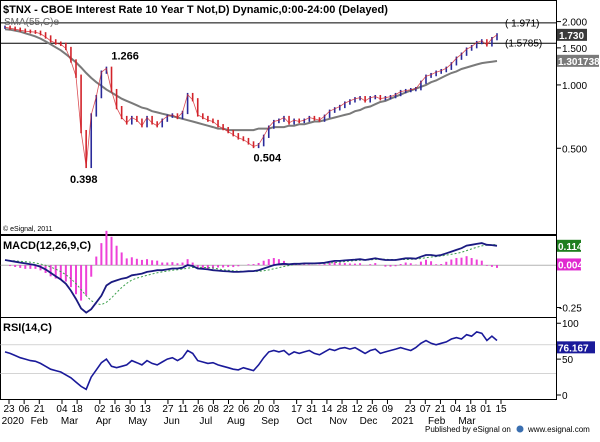  I want to click on macd-signal-box, so click(569, 264).